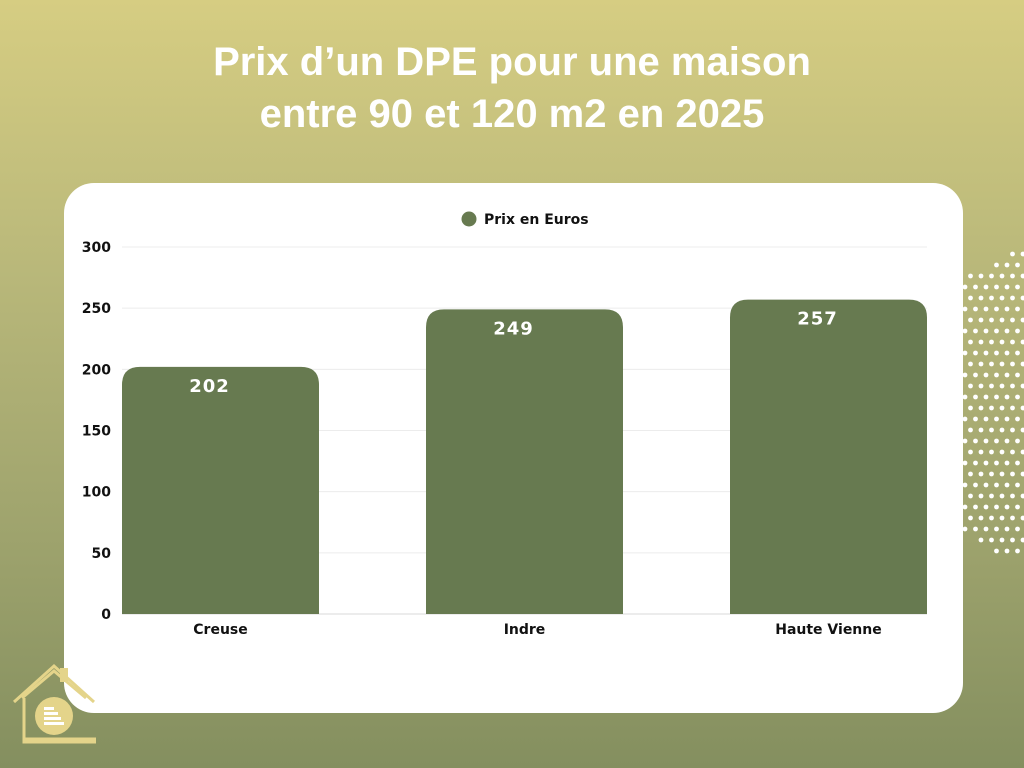 The width and height of the screenshot is (1024, 768). Describe the element at coordinates (525, 630) in the screenshot. I see `x-tick-label: Indre` at that location.